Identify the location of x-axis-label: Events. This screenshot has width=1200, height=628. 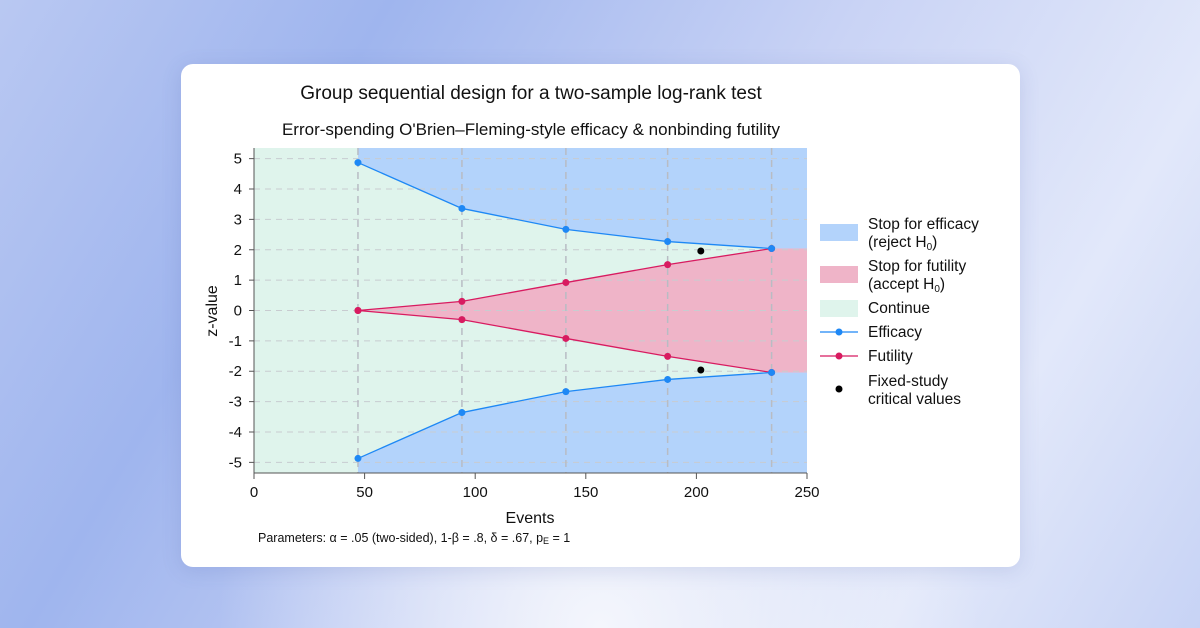
(530, 518).